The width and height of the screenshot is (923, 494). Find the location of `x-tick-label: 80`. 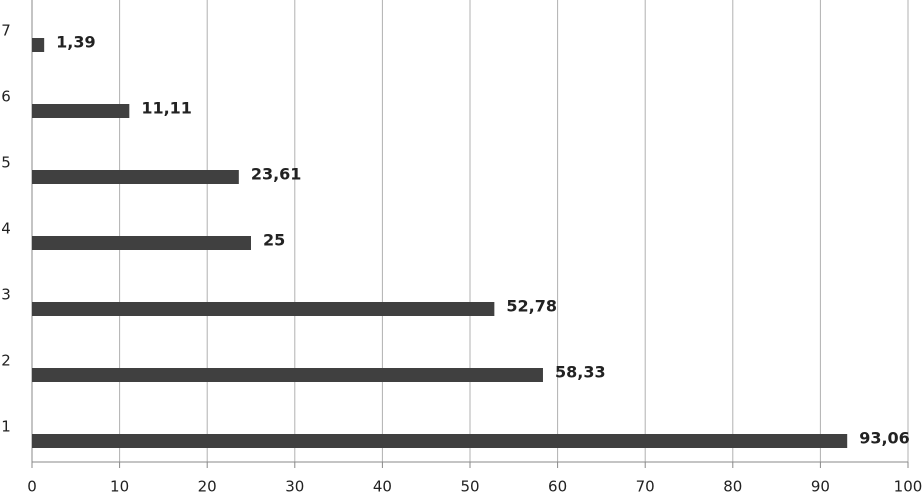

x-tick-label: 80 is located at coordinates (732, 486).